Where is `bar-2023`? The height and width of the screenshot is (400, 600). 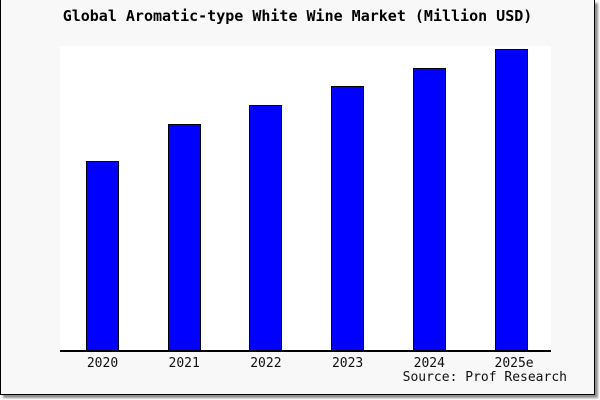 bar-2023 is located at coordinates (348, 218).